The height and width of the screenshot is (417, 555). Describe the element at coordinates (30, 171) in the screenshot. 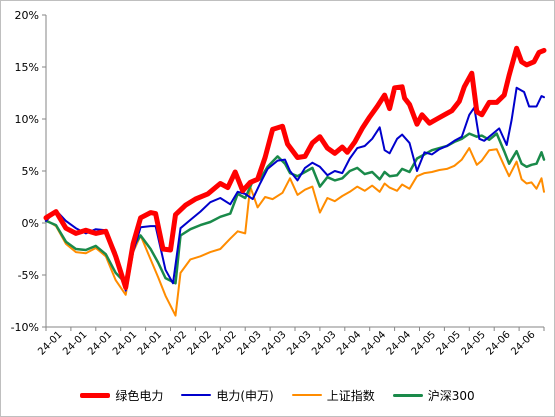

I see `y-tick-label: 5%` at that location.